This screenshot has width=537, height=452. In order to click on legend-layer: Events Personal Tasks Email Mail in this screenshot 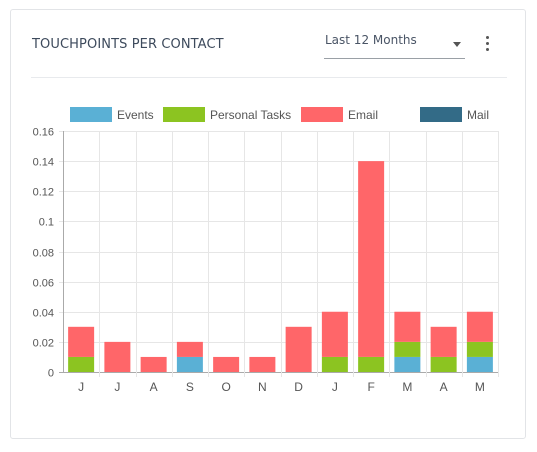, I will do `click(279, 114)`.